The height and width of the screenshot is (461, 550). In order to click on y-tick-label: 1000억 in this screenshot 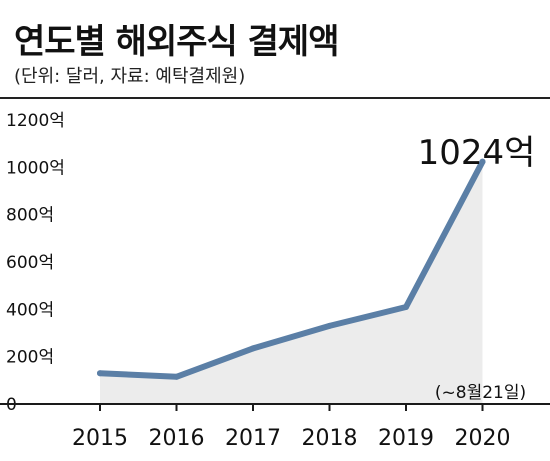, I will do `click(35, 168)`.